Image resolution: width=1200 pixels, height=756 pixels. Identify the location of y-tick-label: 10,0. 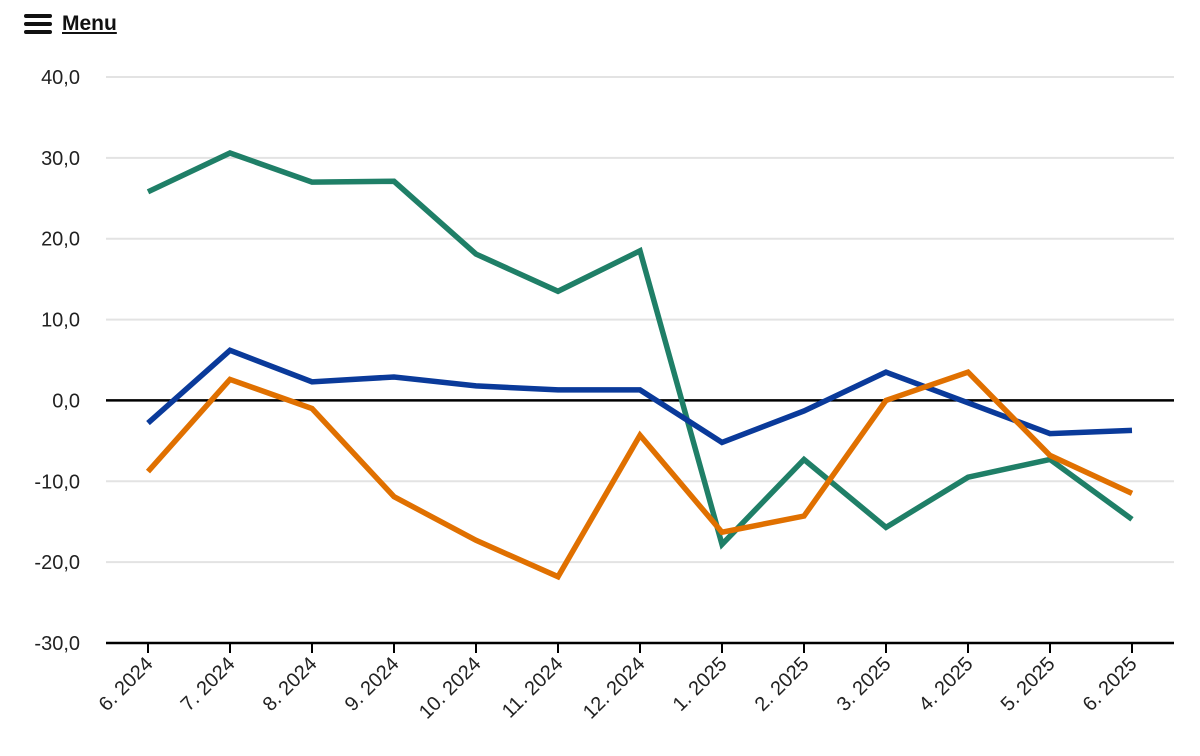
(60, 321).